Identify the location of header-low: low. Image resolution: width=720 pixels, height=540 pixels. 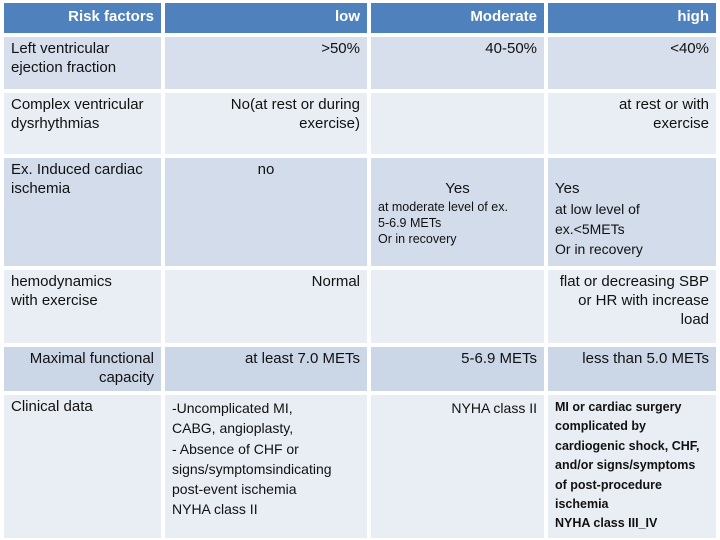
(266, 18).